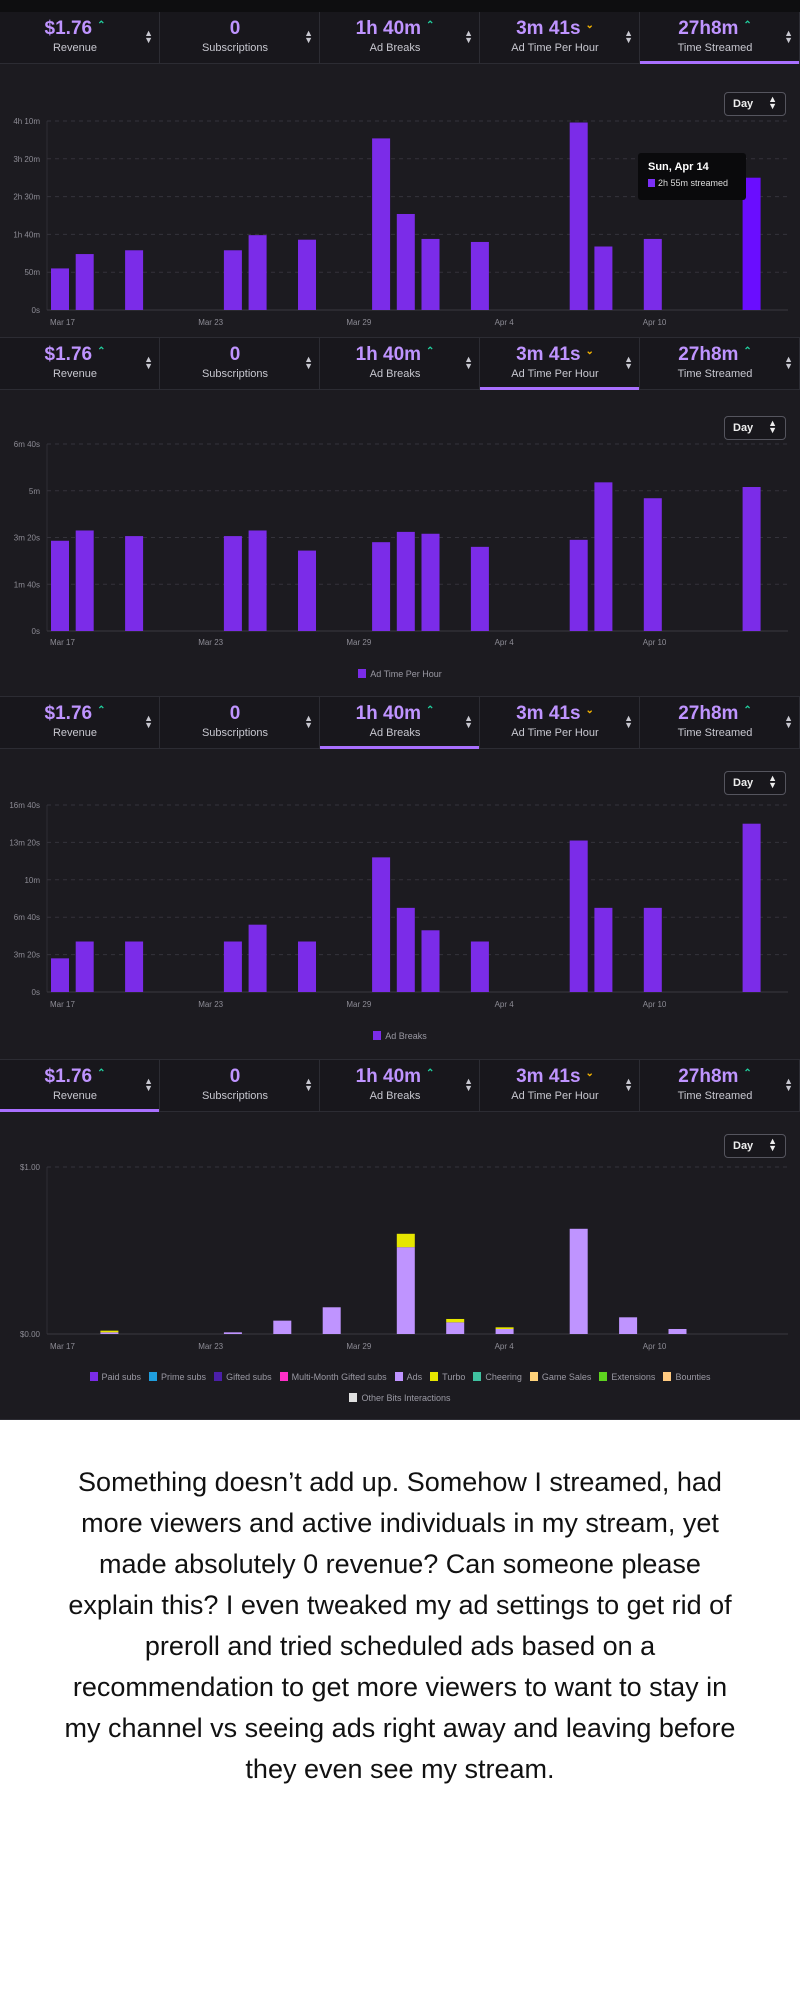 The height and width of the screenshot is (2000, 800). What do you see at coordinates (243, 1377) in the screenshot?
I see `legend-item: Gifted subs` at bounding box center [243, 1377].